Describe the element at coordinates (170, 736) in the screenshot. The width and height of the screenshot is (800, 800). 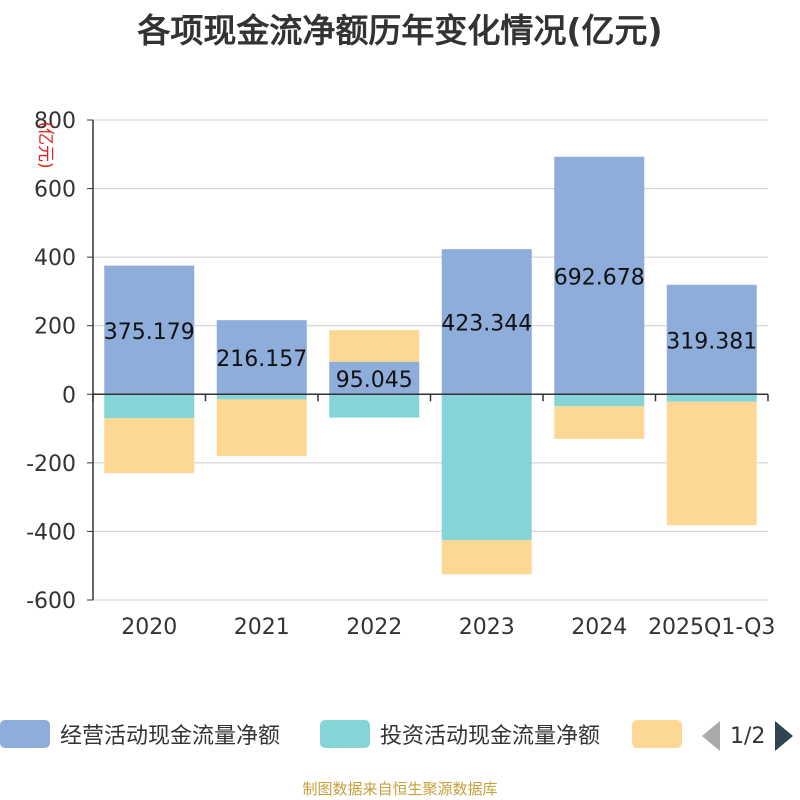
I see `legend-label-operating: 经营活动现金流量净额` at that location.